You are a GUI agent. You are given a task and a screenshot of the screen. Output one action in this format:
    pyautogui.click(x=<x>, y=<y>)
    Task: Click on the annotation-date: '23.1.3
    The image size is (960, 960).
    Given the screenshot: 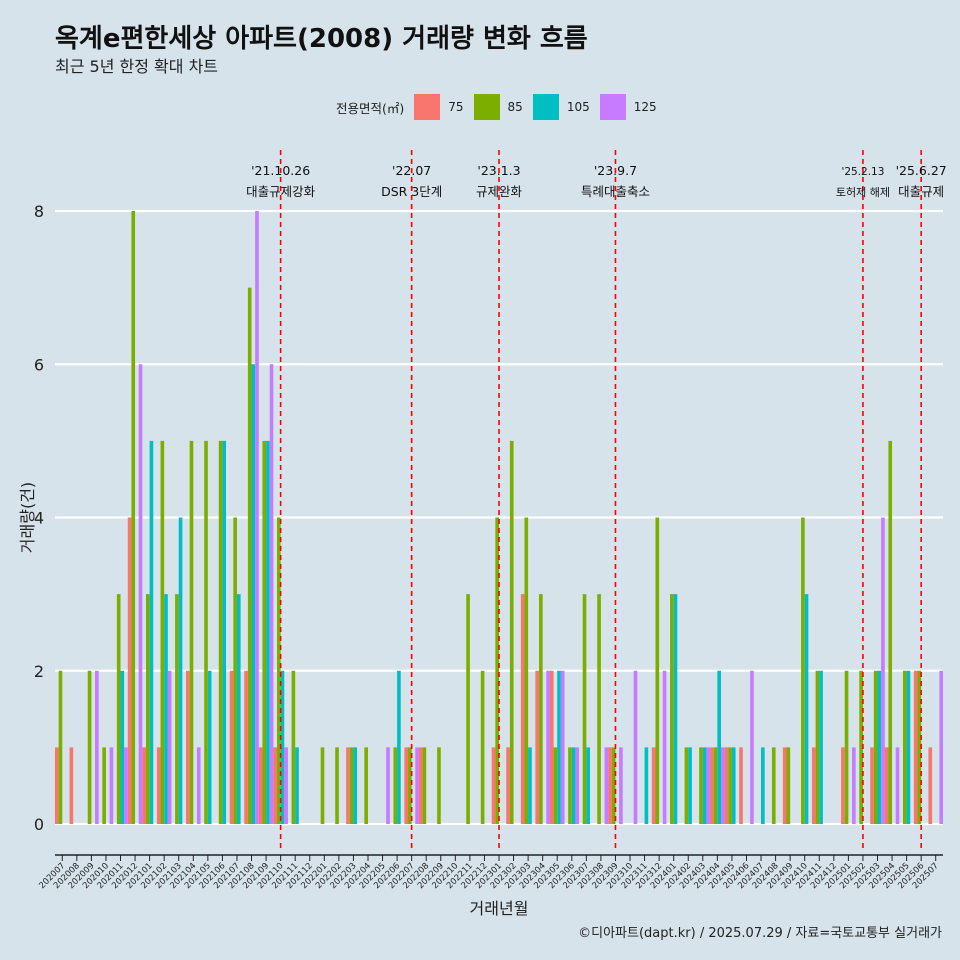 What is the action you would take?
    pyautogui.click(x=498, y=170)
    